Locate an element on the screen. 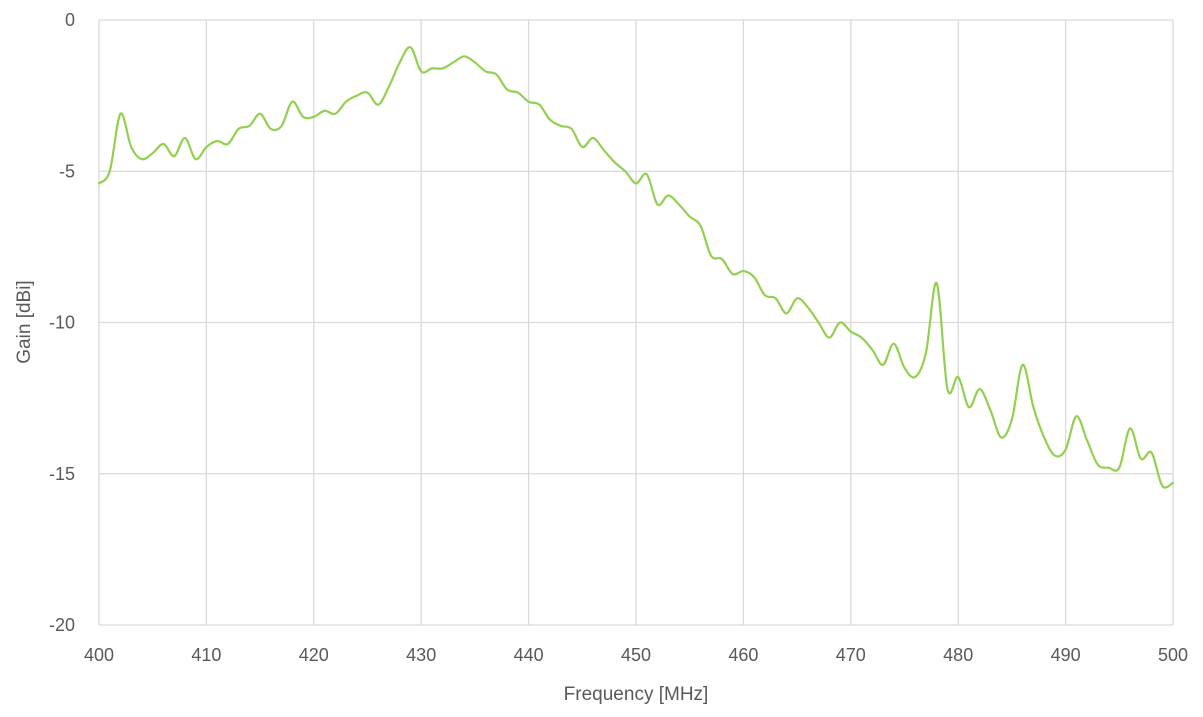  y-tick-label: -5 is located at coordinates (67, 171).